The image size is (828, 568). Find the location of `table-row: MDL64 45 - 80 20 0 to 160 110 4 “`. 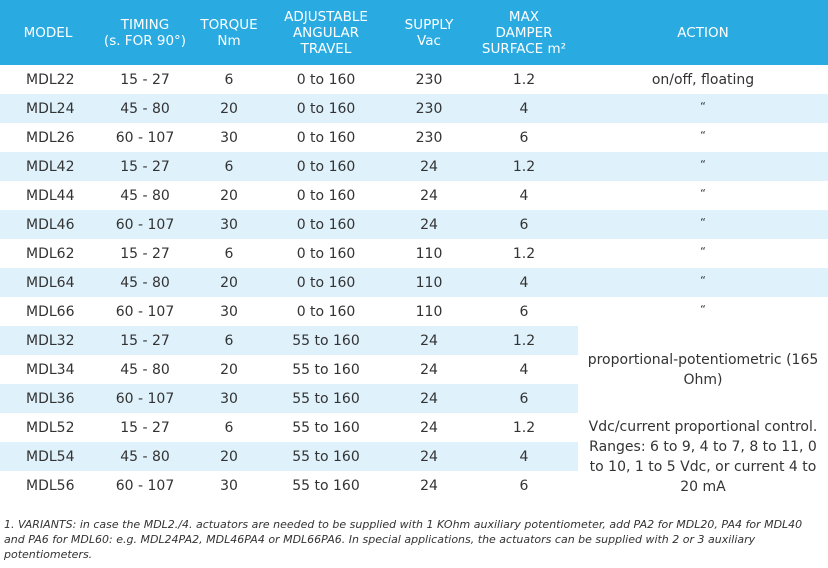

table-row: MDL64 45 - 80 20 0 to 160 110 4 “ is located at coordinates (414, 282).